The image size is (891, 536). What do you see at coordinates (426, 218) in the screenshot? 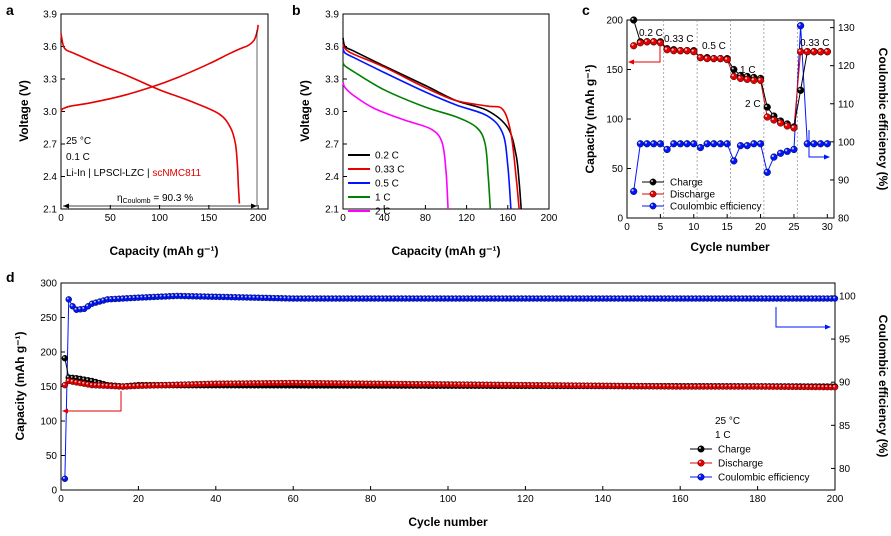
I see `xtick-label: 80` at bounding box center [426, 218].